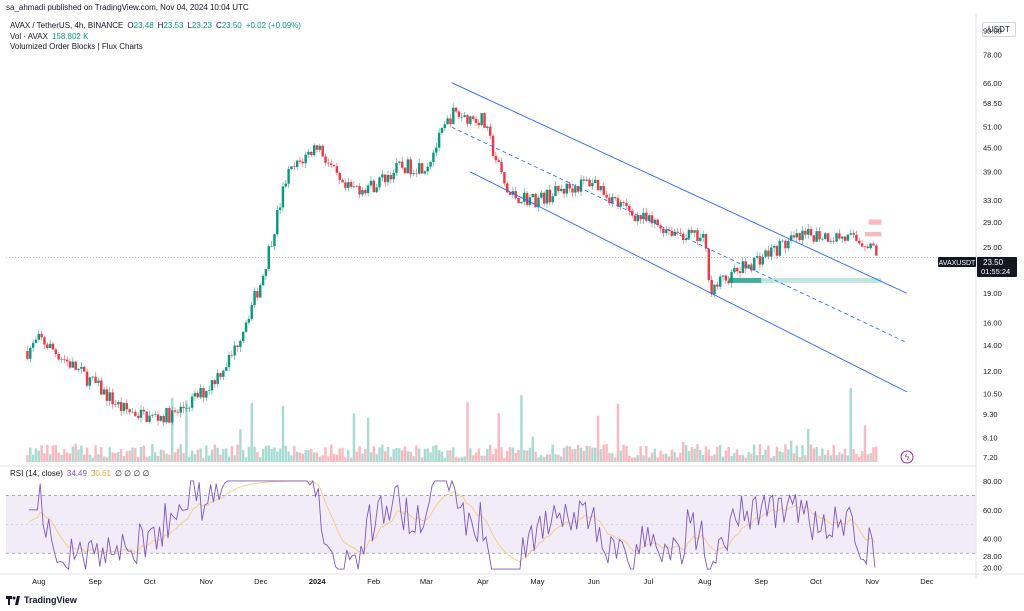  What do you see at coordinates (992, 525) in the screenshot?
I see `rsi-axis: 80.00 60.00 40.00 28.00 20.00` at bounding box center [992, 525].